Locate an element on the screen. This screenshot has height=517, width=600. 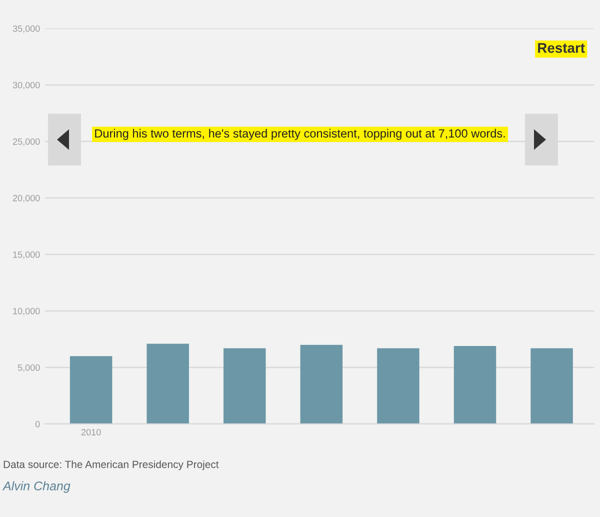
y-tick-label: 30,000 is located at coordinates (26, 86).